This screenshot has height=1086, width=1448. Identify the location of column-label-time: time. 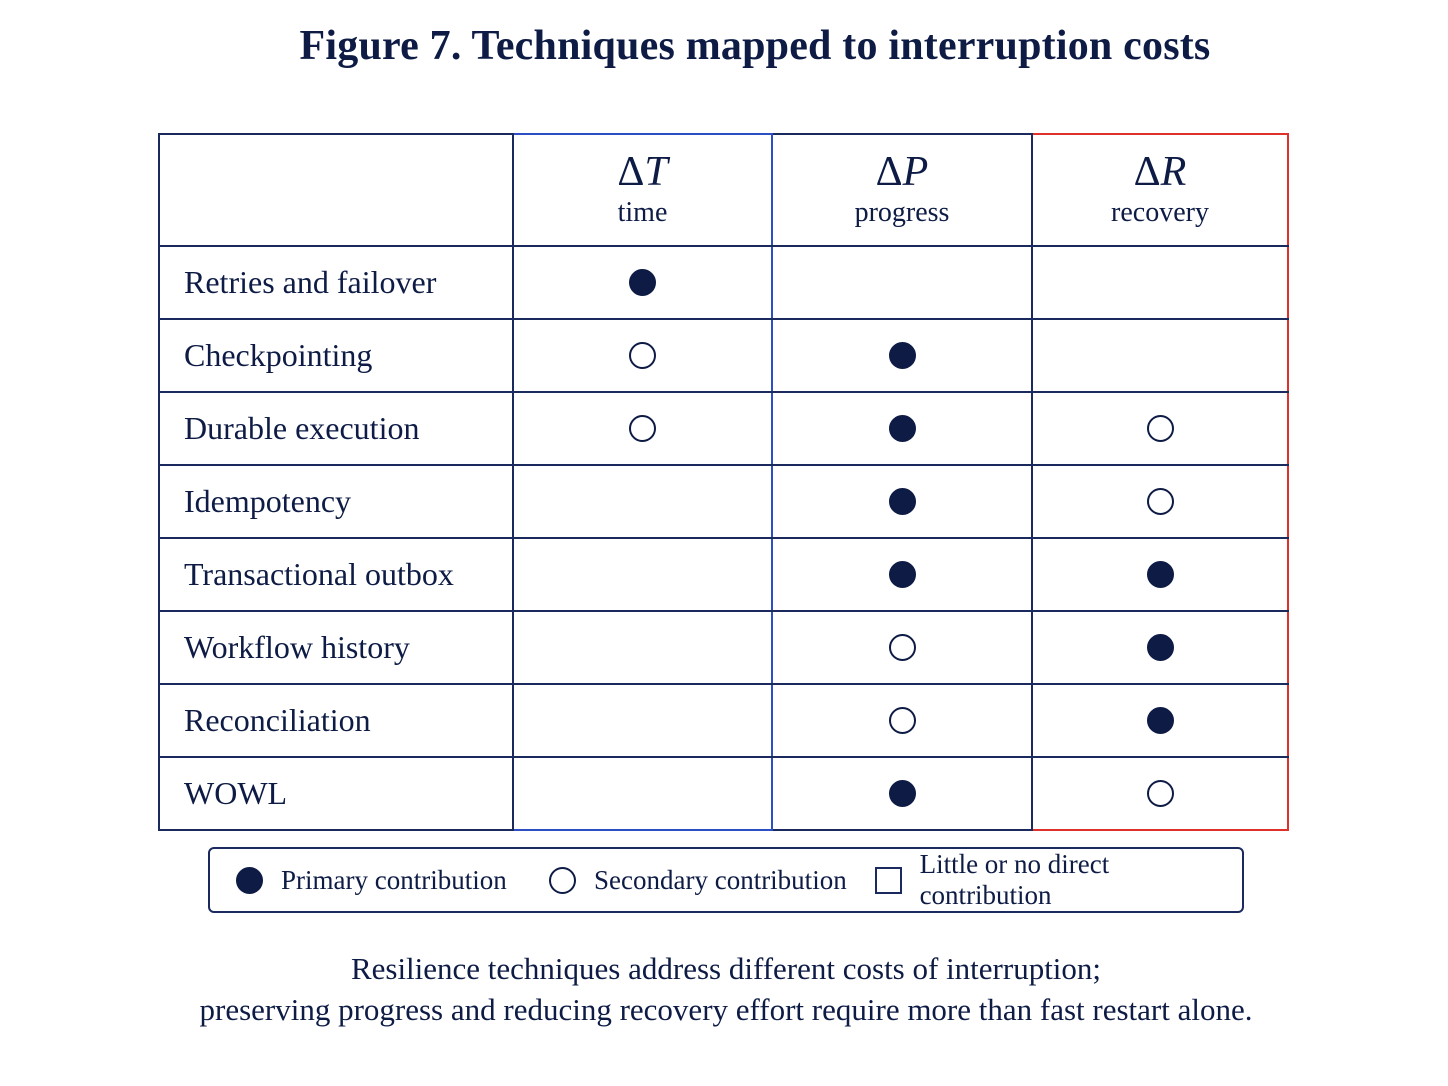
(642, 212).